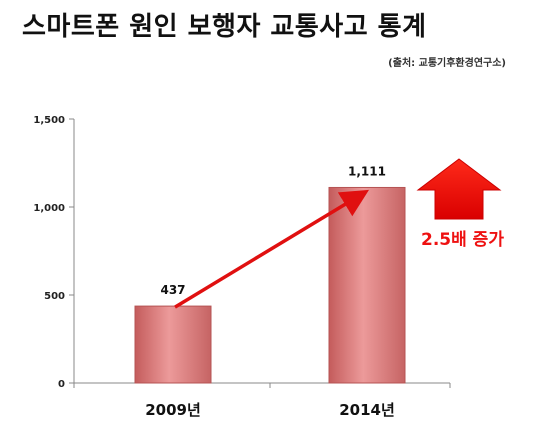 This screenshot has height=432, width=534. Describe the element at coordinates (447, 63) in the screenshot. I see `source-note: (출처: 교통기후환경연구소)` at that location.